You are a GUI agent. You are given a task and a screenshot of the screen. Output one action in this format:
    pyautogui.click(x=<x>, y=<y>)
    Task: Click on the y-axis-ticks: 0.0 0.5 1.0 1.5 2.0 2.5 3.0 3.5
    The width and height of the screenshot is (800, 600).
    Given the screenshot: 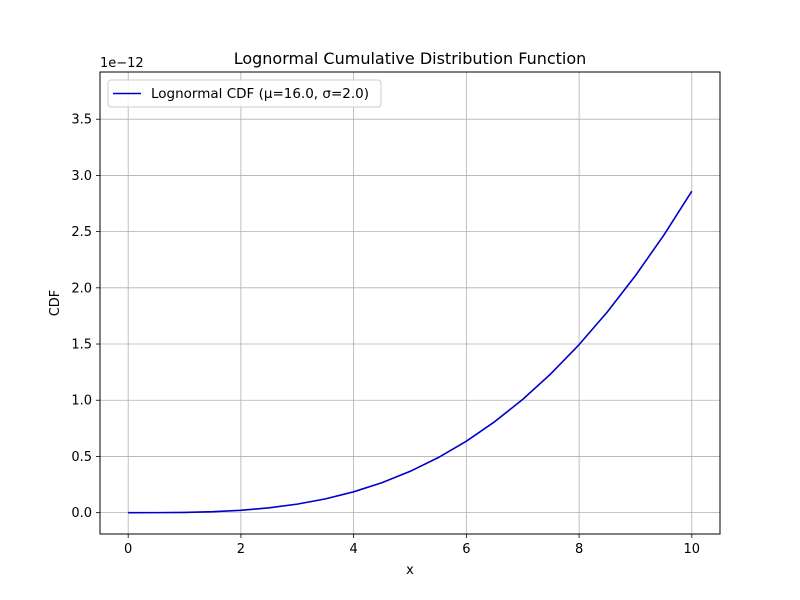 What is the action you would take?
    pyautogui.click(x=85, y=317)
    